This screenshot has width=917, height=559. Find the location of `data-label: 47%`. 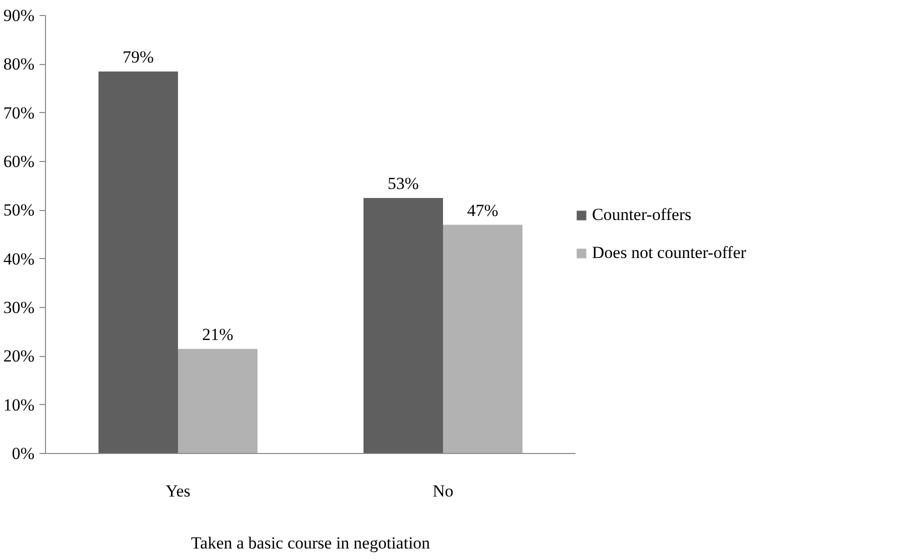

data-label: 47% is located at coordinates (482, 210).